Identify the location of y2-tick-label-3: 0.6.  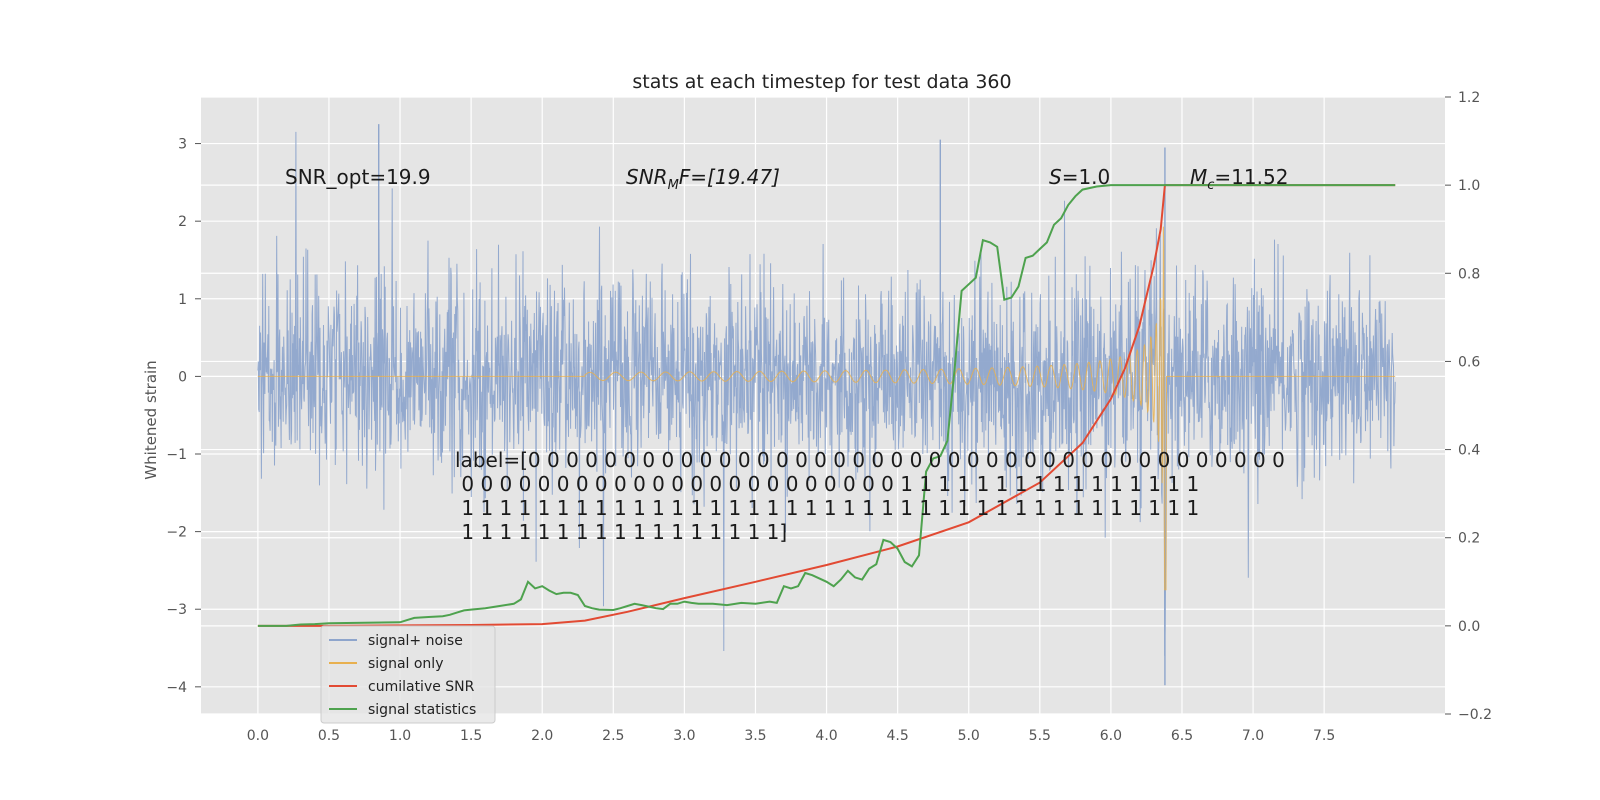
(1469, 362).